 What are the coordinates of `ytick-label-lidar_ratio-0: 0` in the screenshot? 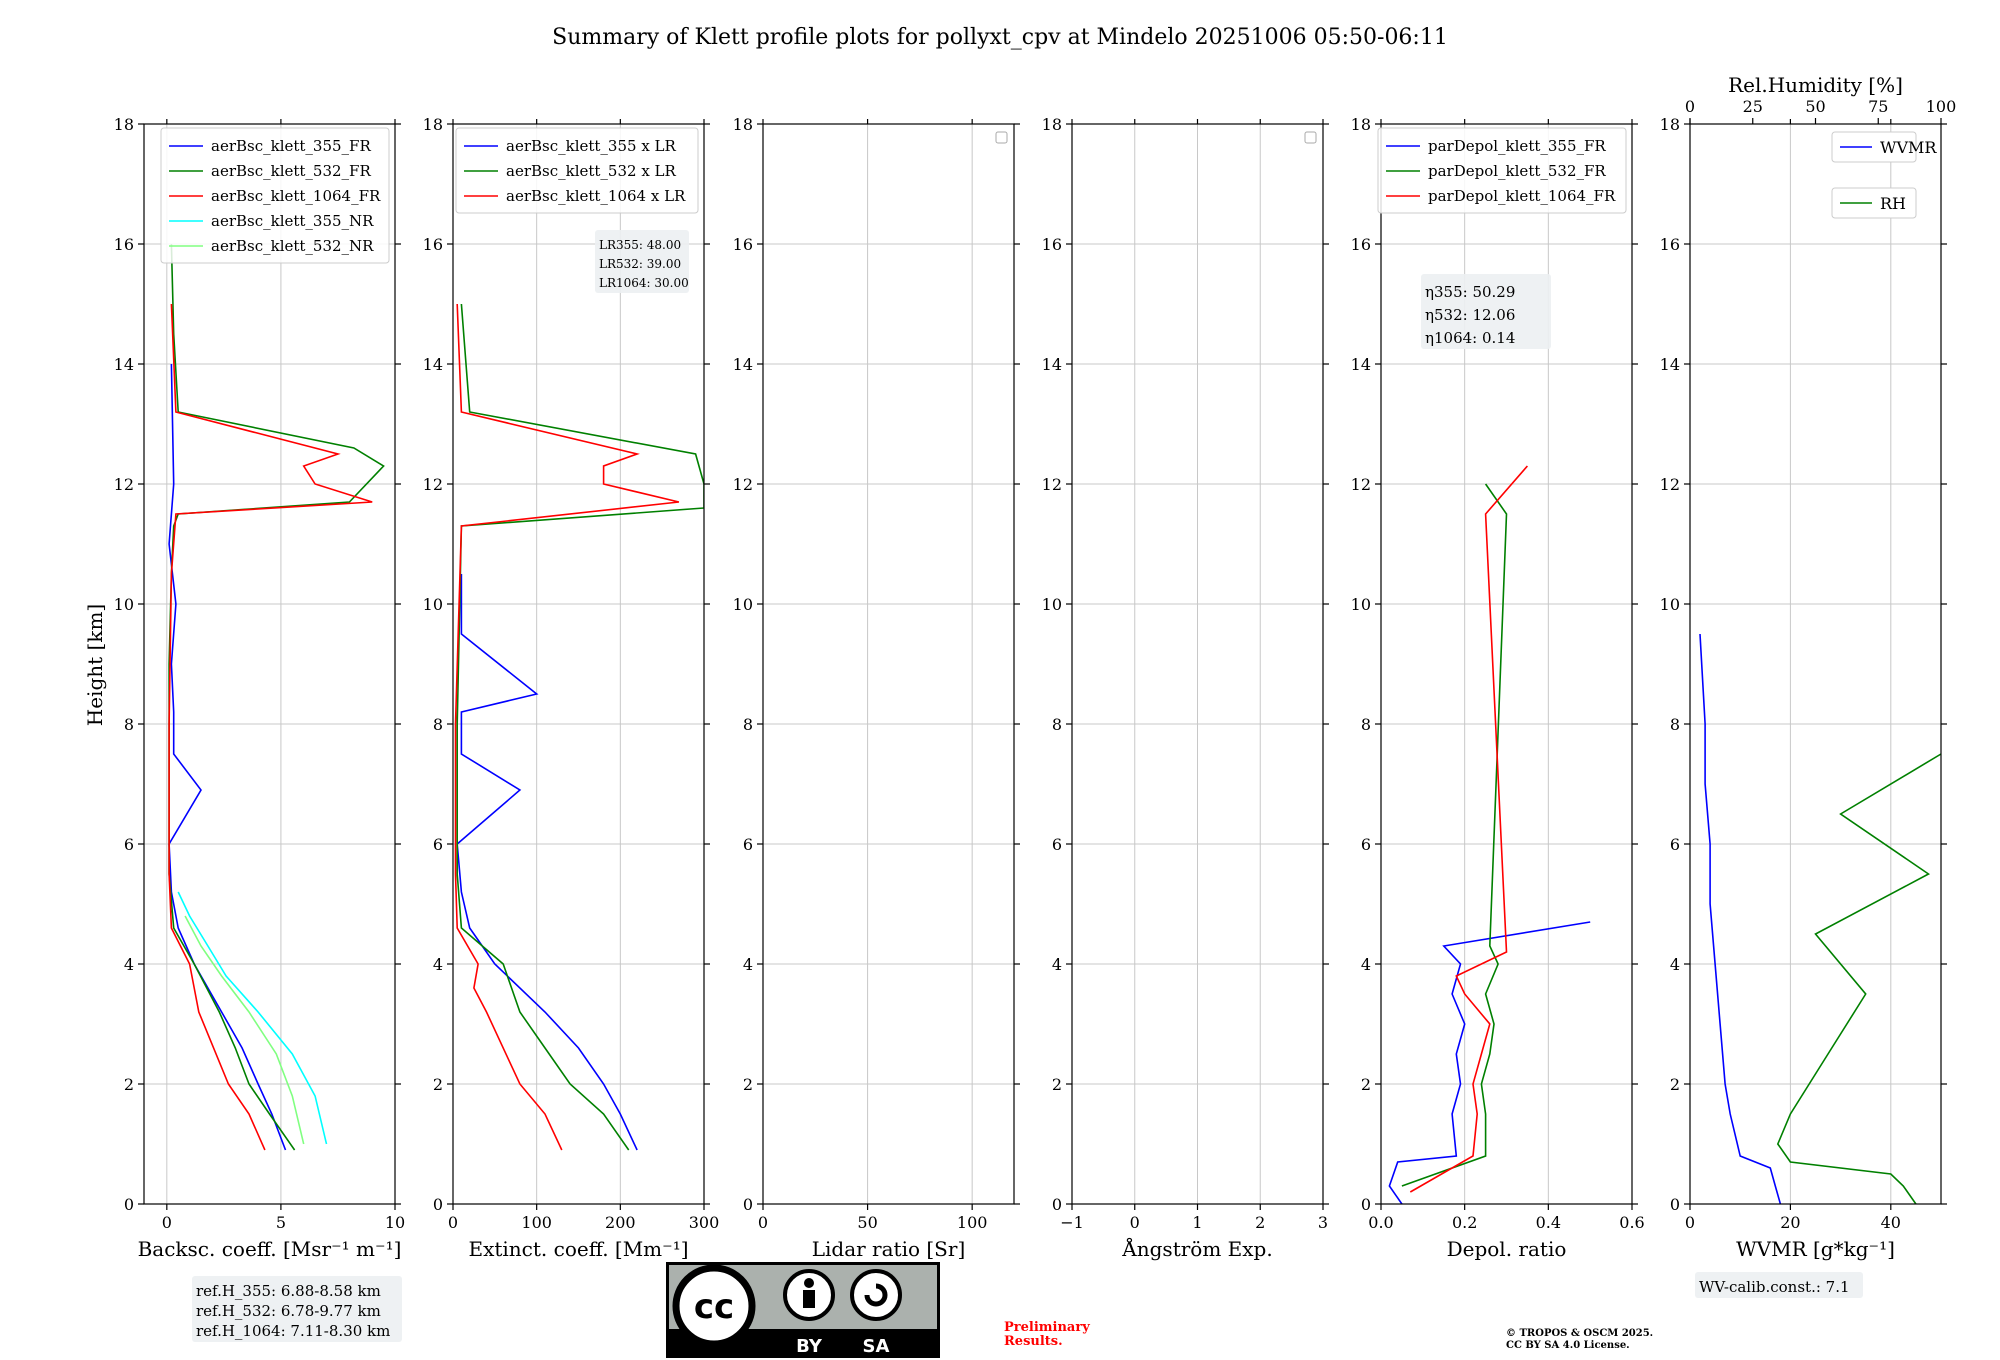 It's located at (748, 1204).